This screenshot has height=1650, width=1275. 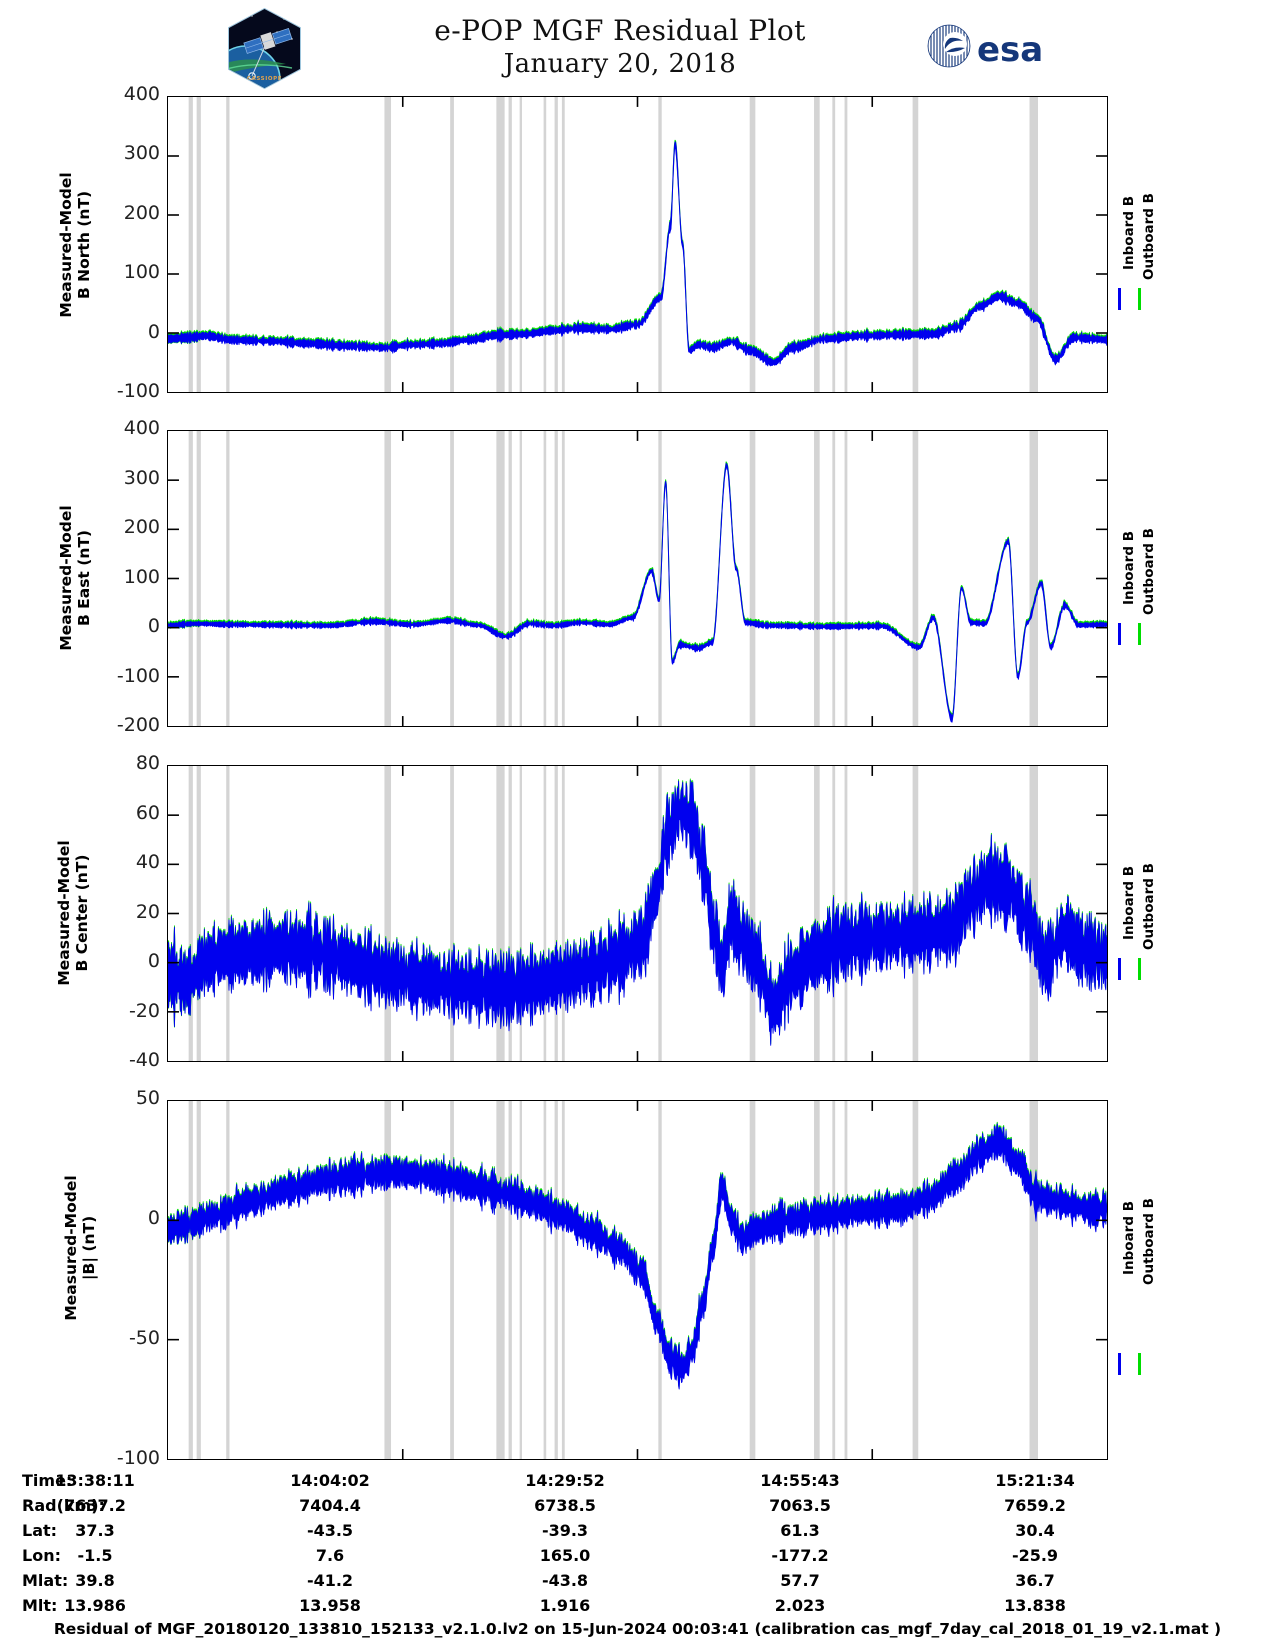 I want to click on table-cell: -41.2, so click(x=330, y=1580).